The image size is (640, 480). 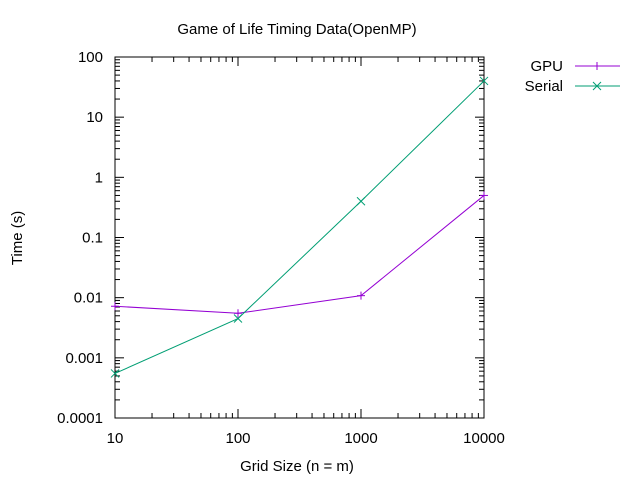 What do you see at coordinates (92, 238) in the screenshot?
I see `y-tick-label: 0.1` at bounding box center [92, 238].